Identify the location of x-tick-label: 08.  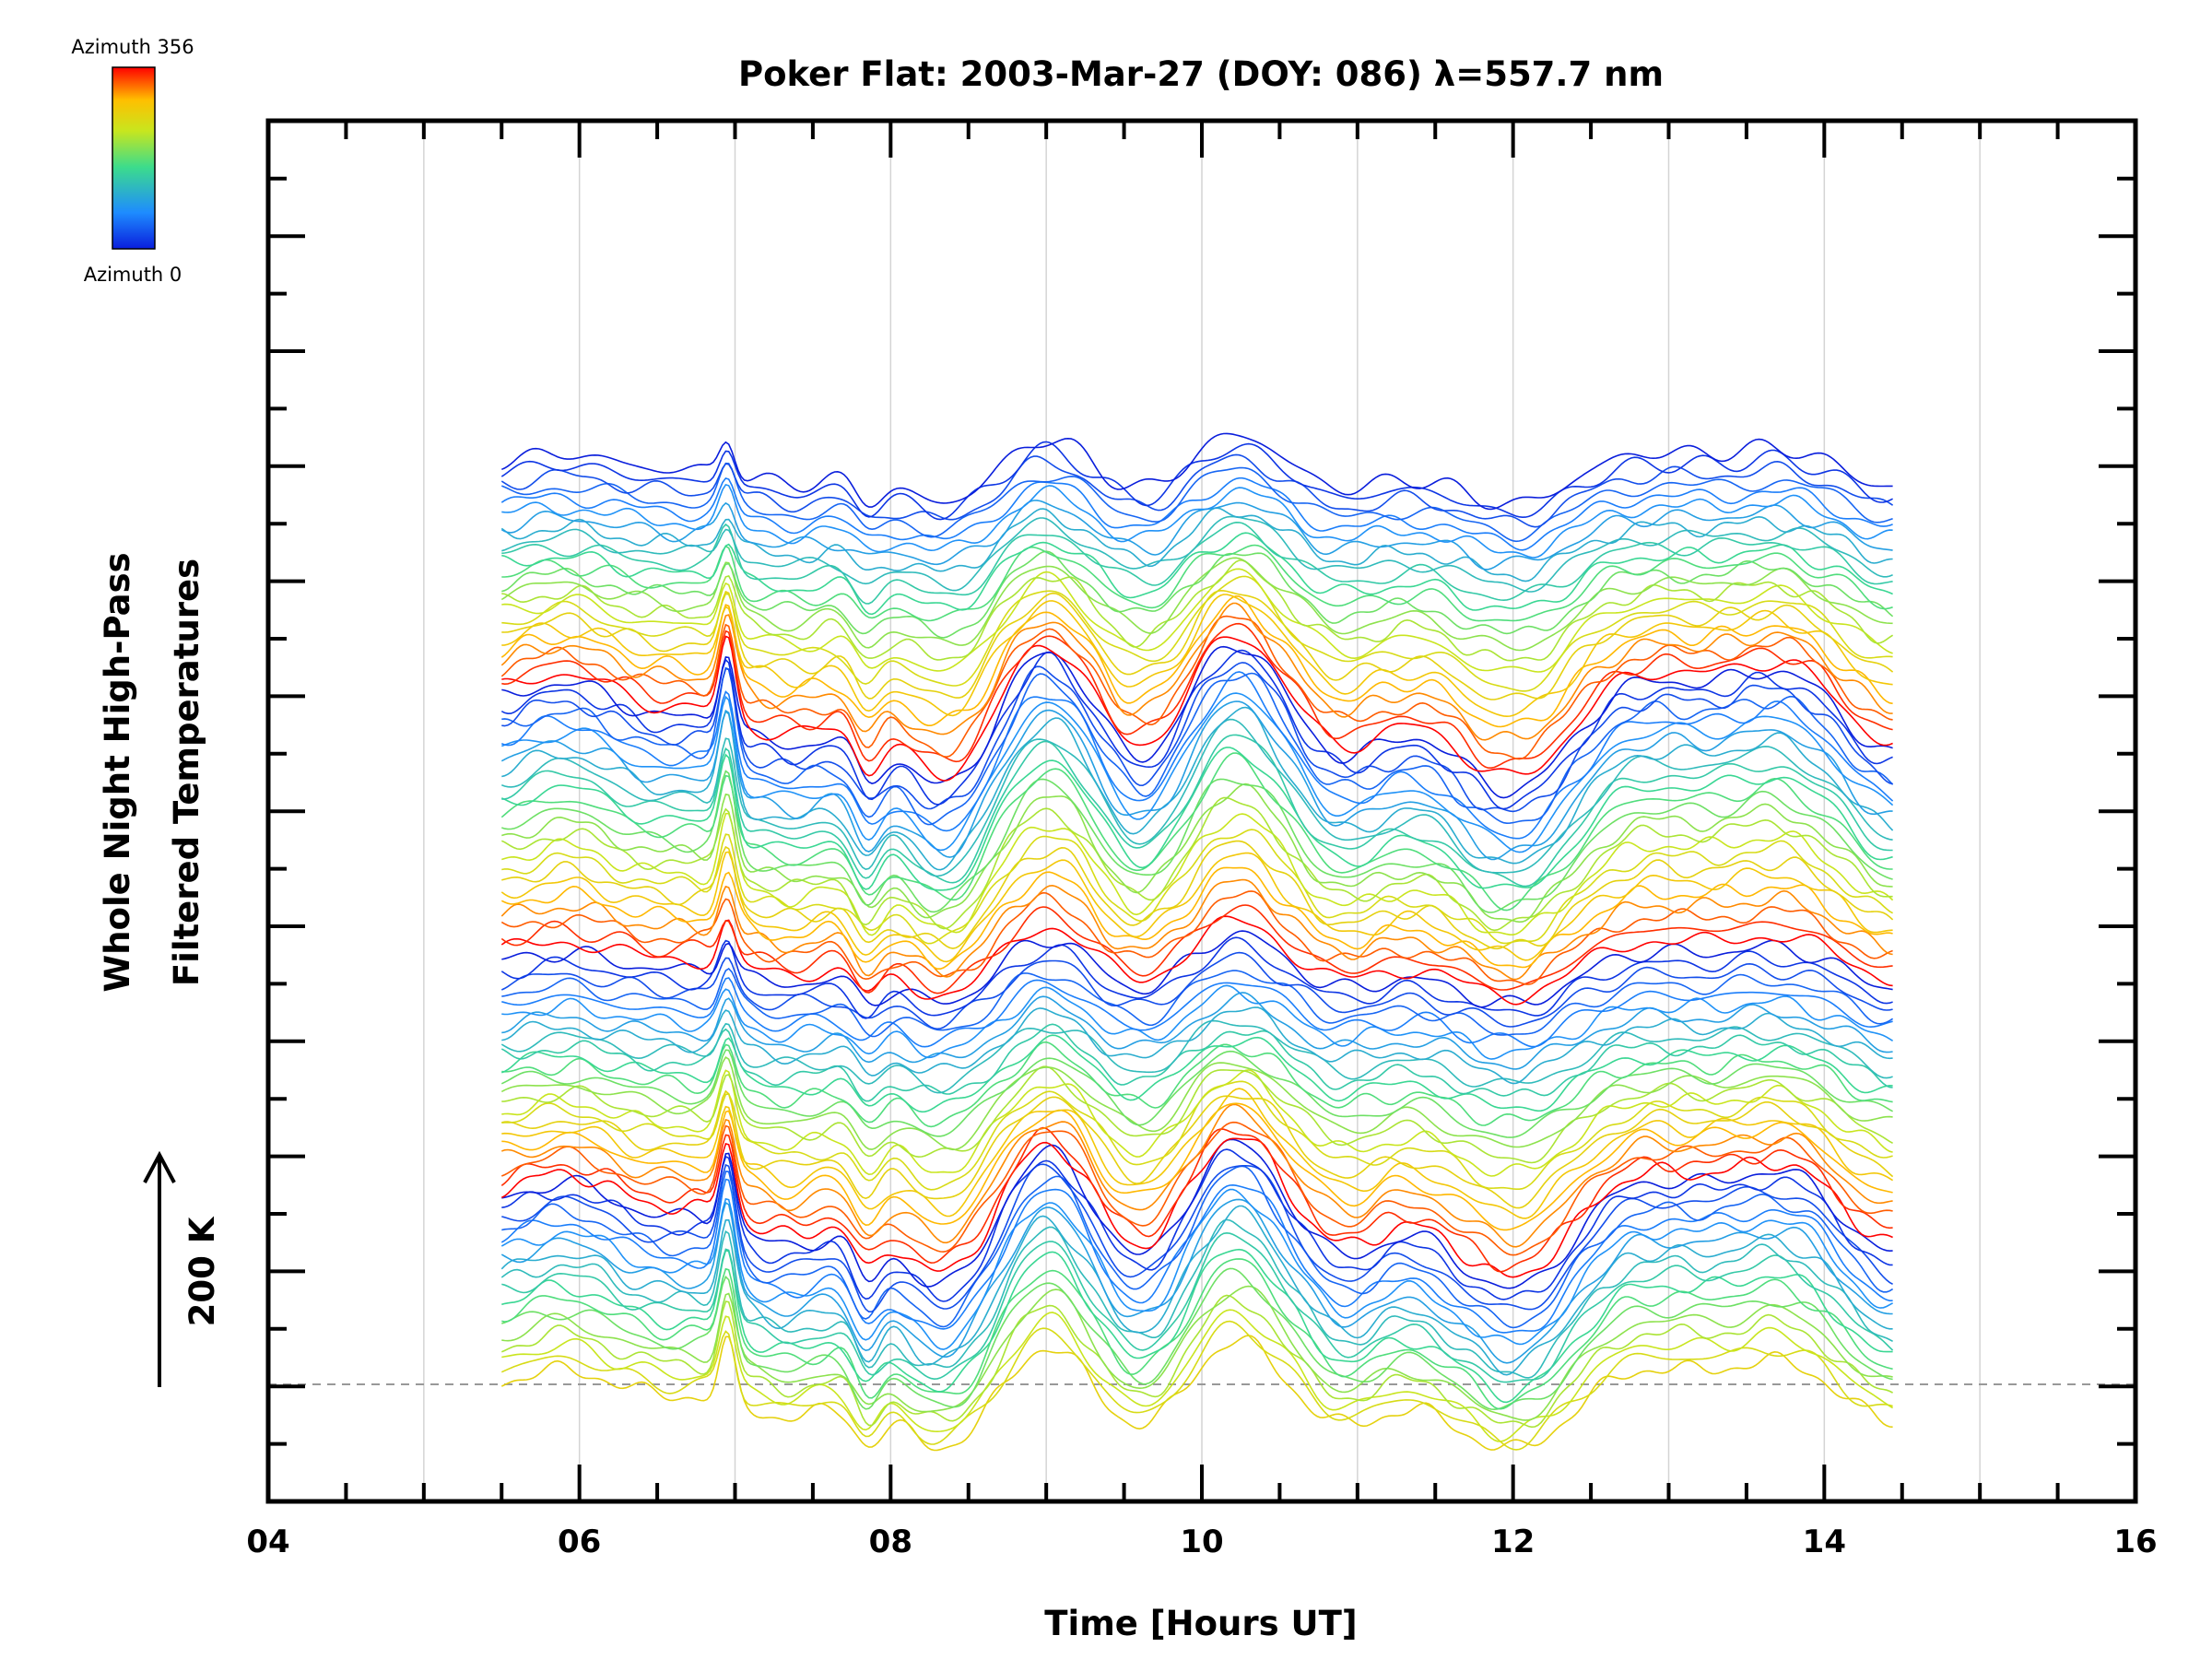
(890, 1542).